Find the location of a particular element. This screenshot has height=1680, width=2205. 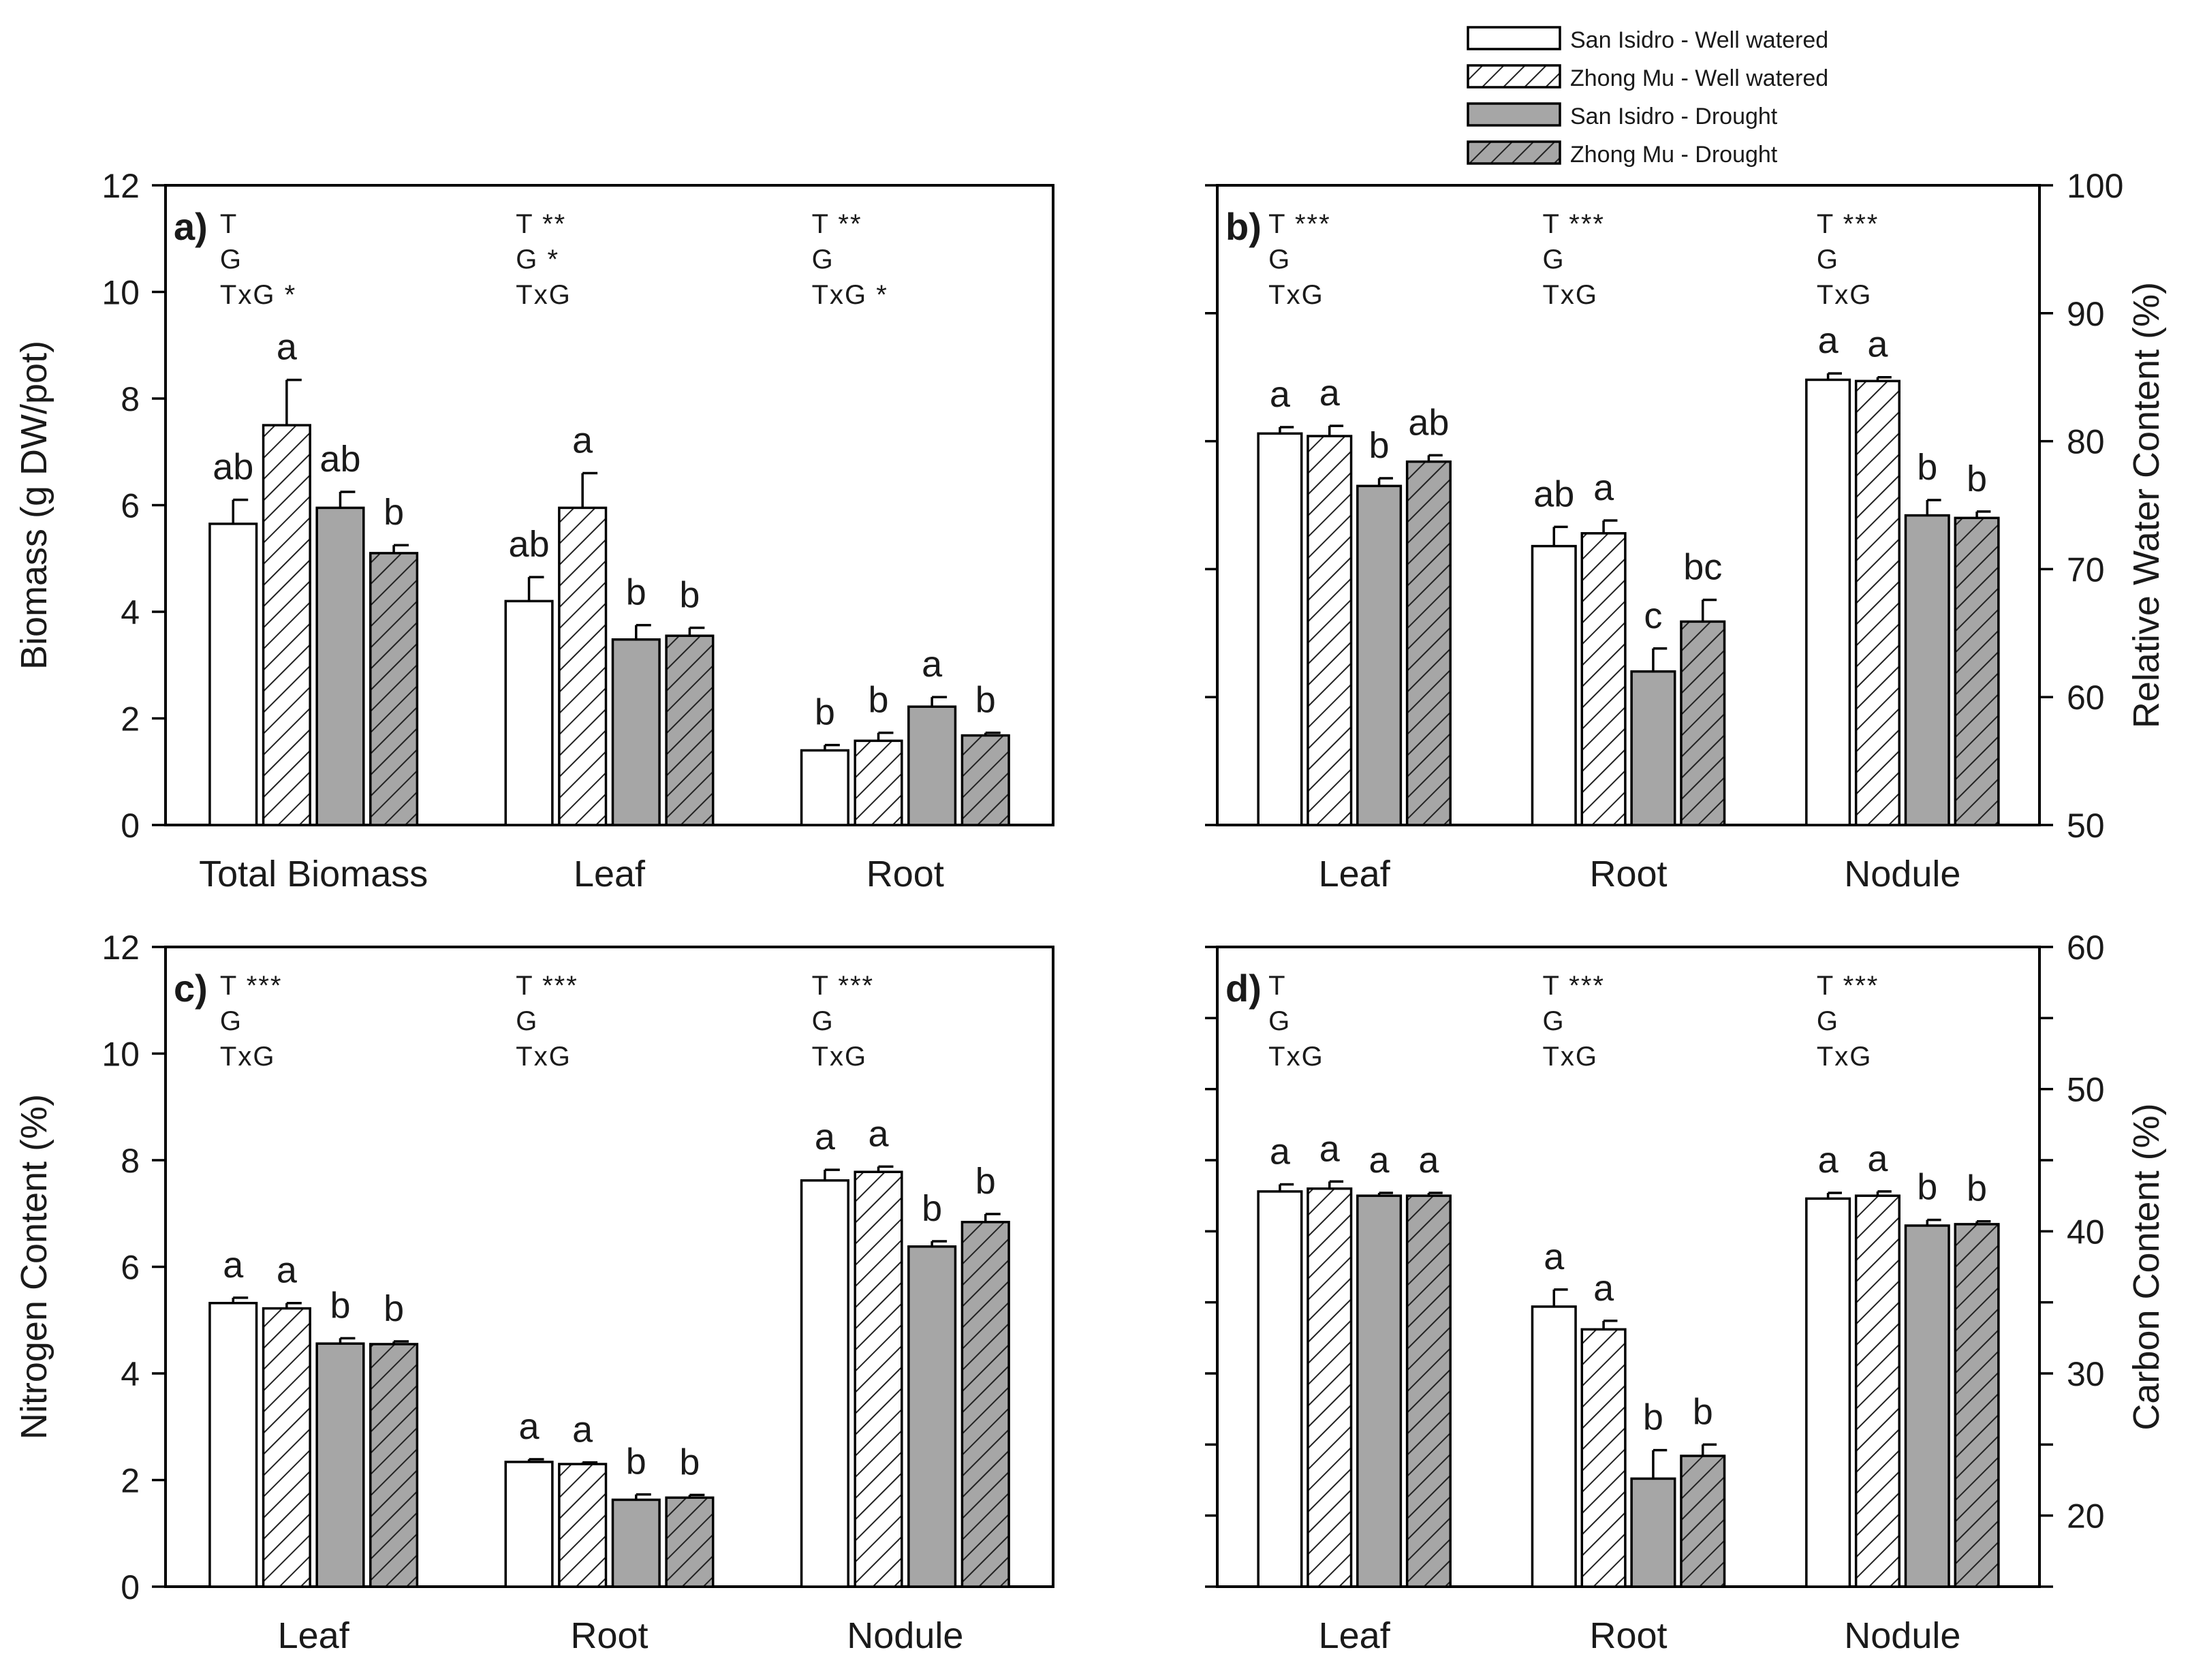

y-tick-label: 100 is located at coordinates (2095, 186).